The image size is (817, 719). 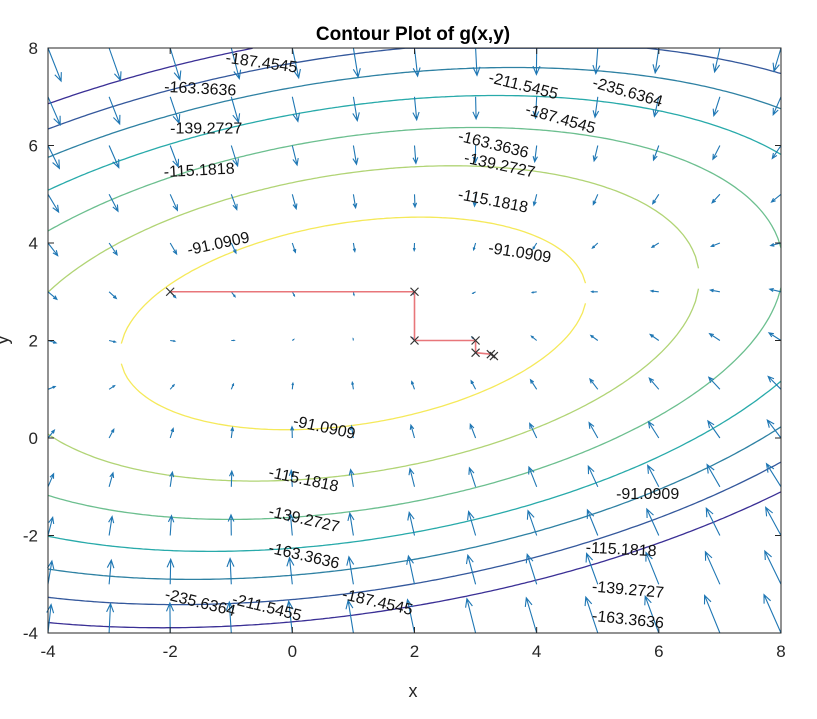 I want to click on x-tick-label: 4, so click(x=536, y=651).